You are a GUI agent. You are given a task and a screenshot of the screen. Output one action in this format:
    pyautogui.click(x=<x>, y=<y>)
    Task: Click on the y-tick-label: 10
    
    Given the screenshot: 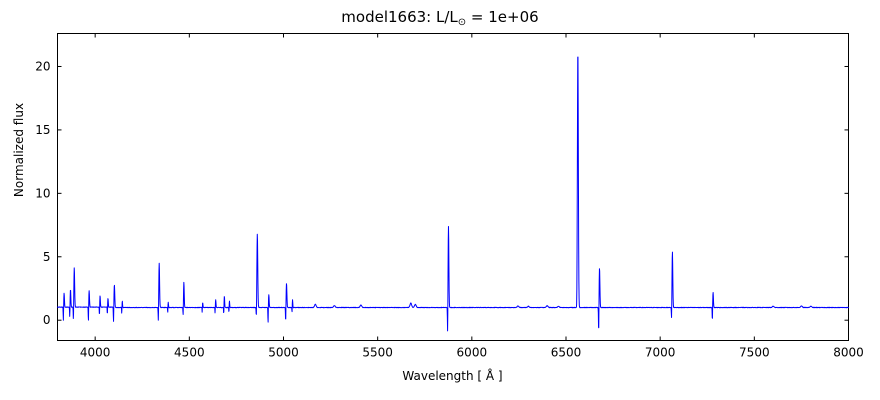 What is the action you would take?
    pyautogui.click(x=42, y=193)
    